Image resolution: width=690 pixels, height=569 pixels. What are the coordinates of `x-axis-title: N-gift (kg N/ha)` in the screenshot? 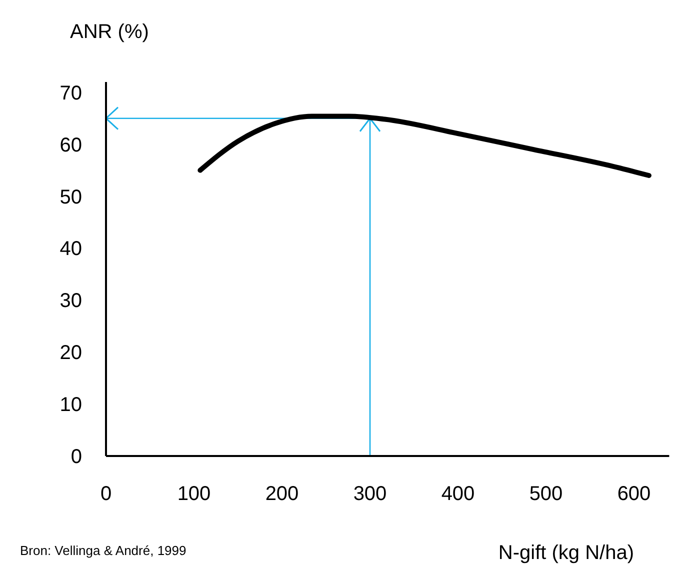 It's located at (566, 553).